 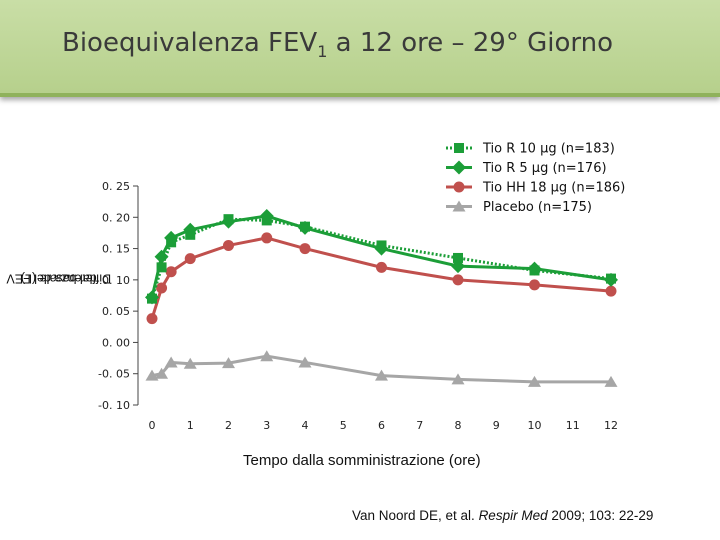 What do you see at coordinates (553, 188) in the screenshot?
I see `legend-label-tio-hh: Tio HH 18 µg (n=186)` at bounding box center [553, 188].